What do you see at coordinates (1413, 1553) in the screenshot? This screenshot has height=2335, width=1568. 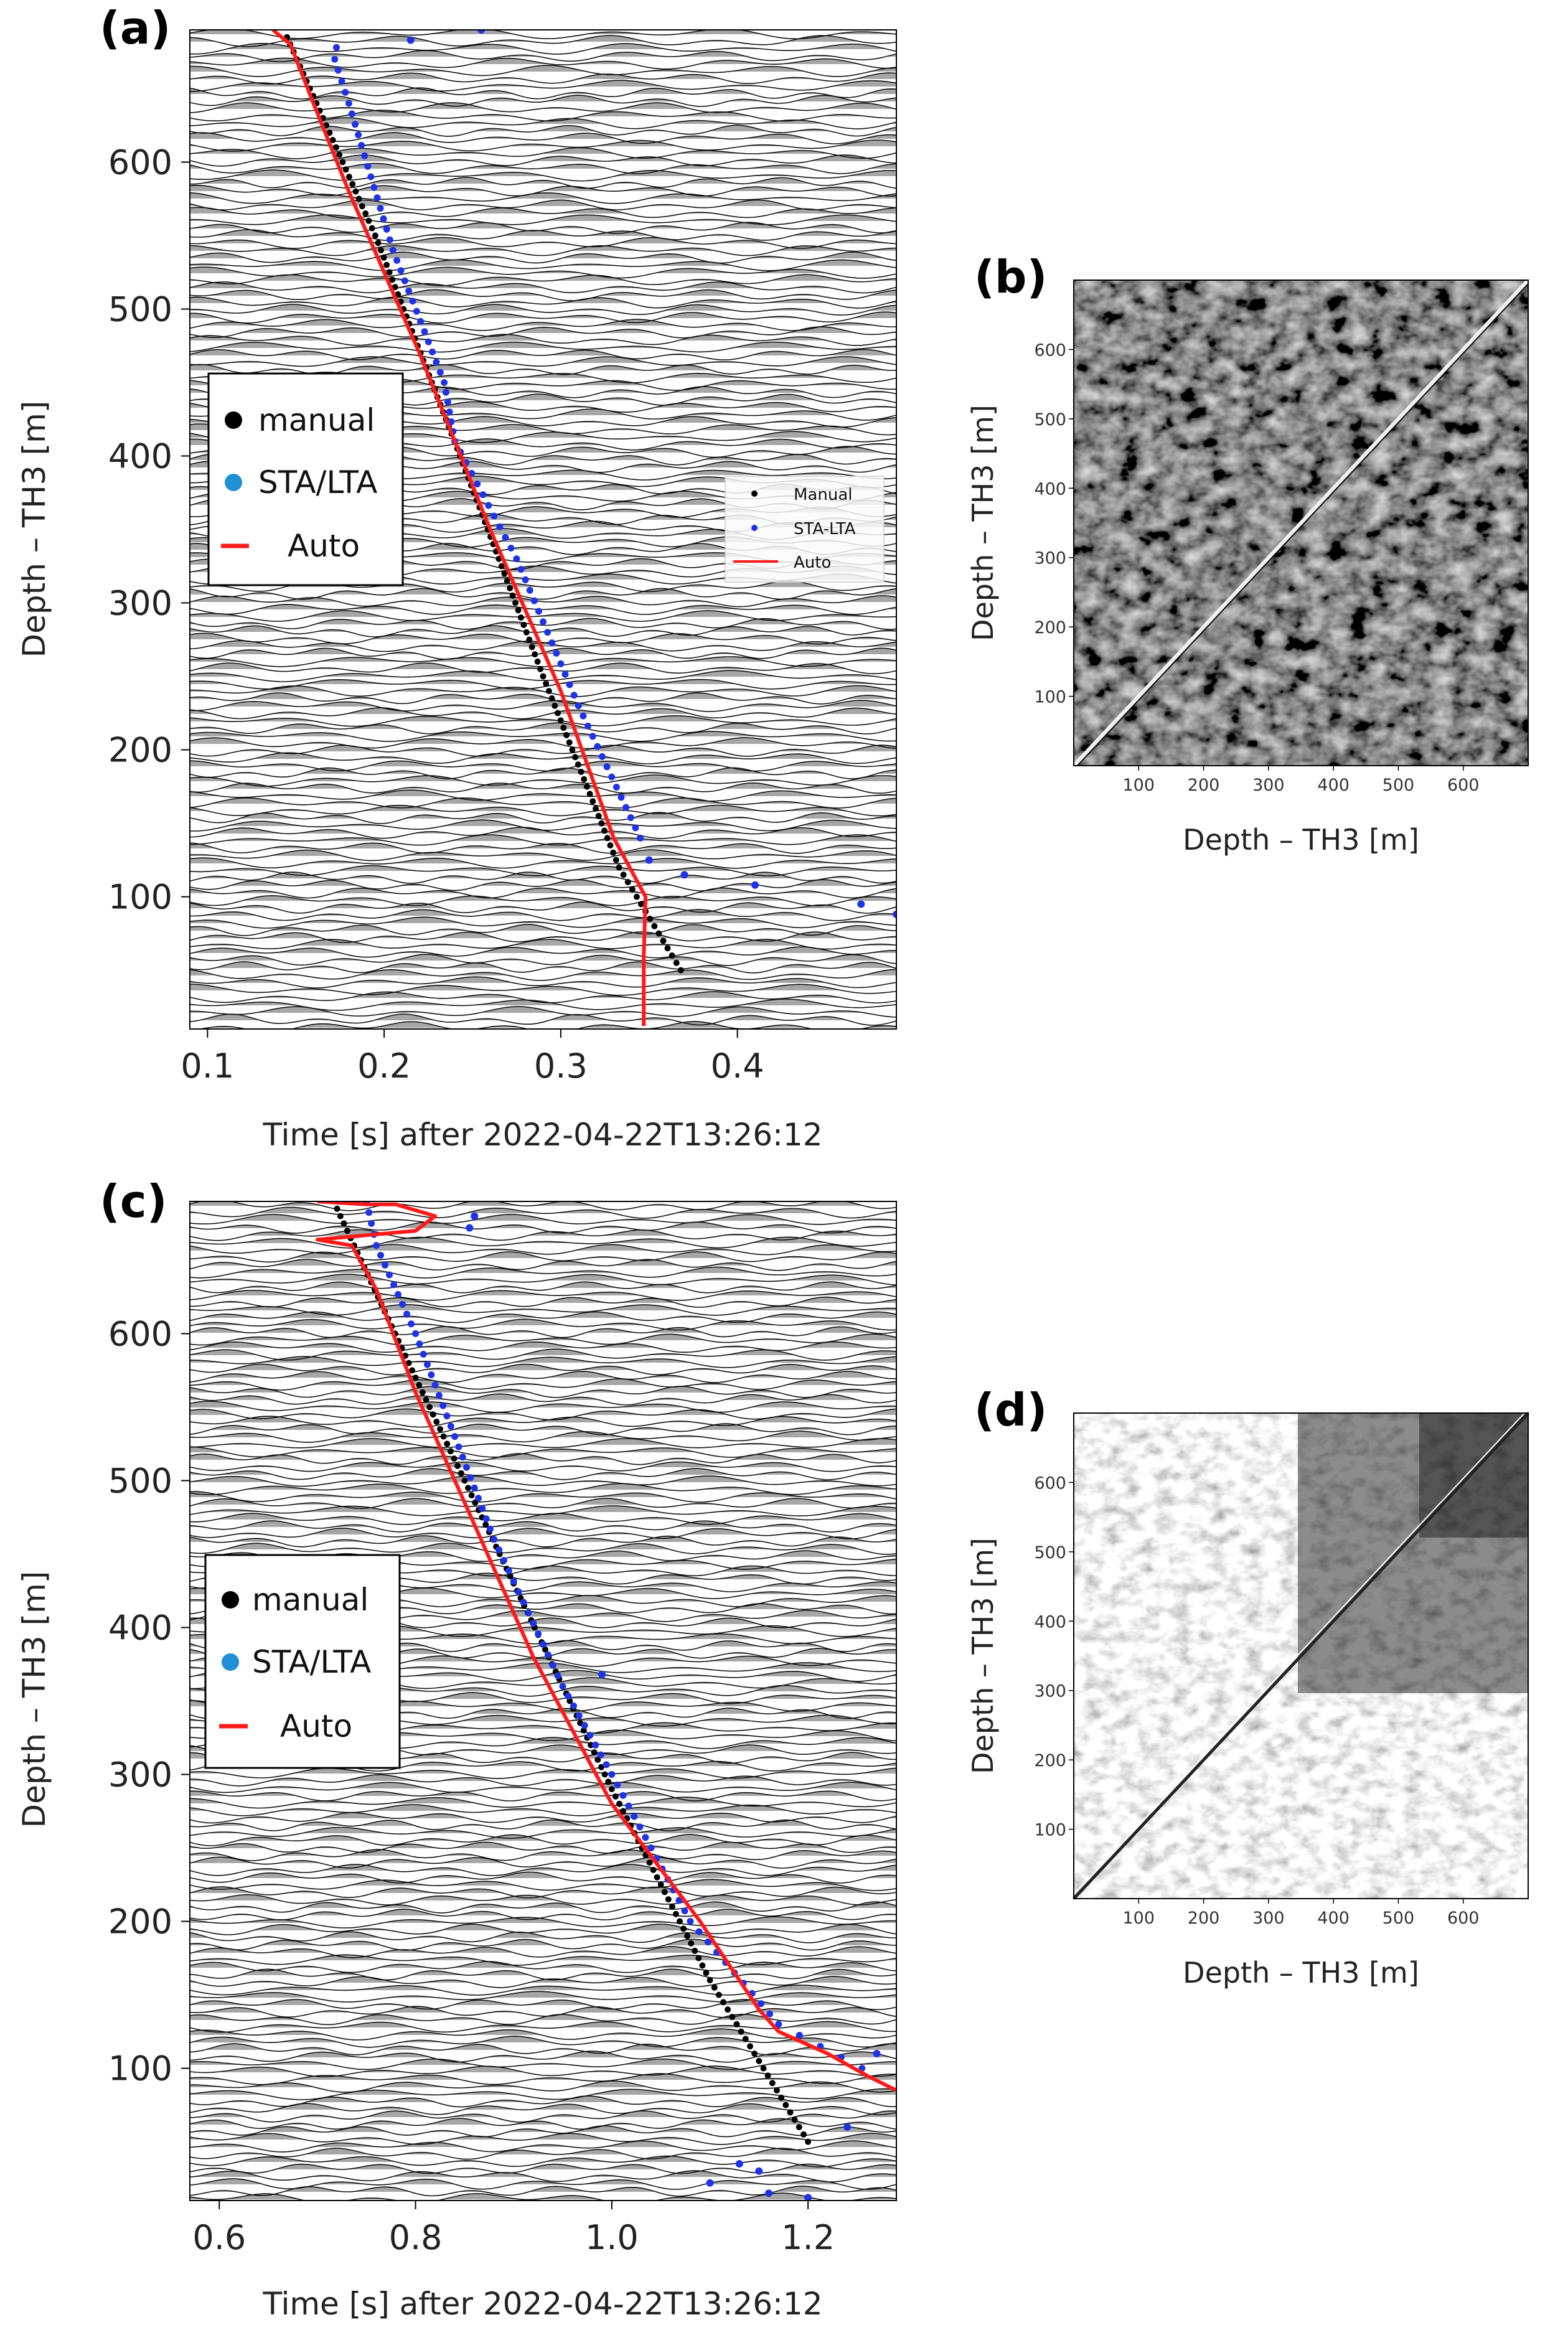 I see `panel-d-dark-block` at bounding box center [1413, 1553].